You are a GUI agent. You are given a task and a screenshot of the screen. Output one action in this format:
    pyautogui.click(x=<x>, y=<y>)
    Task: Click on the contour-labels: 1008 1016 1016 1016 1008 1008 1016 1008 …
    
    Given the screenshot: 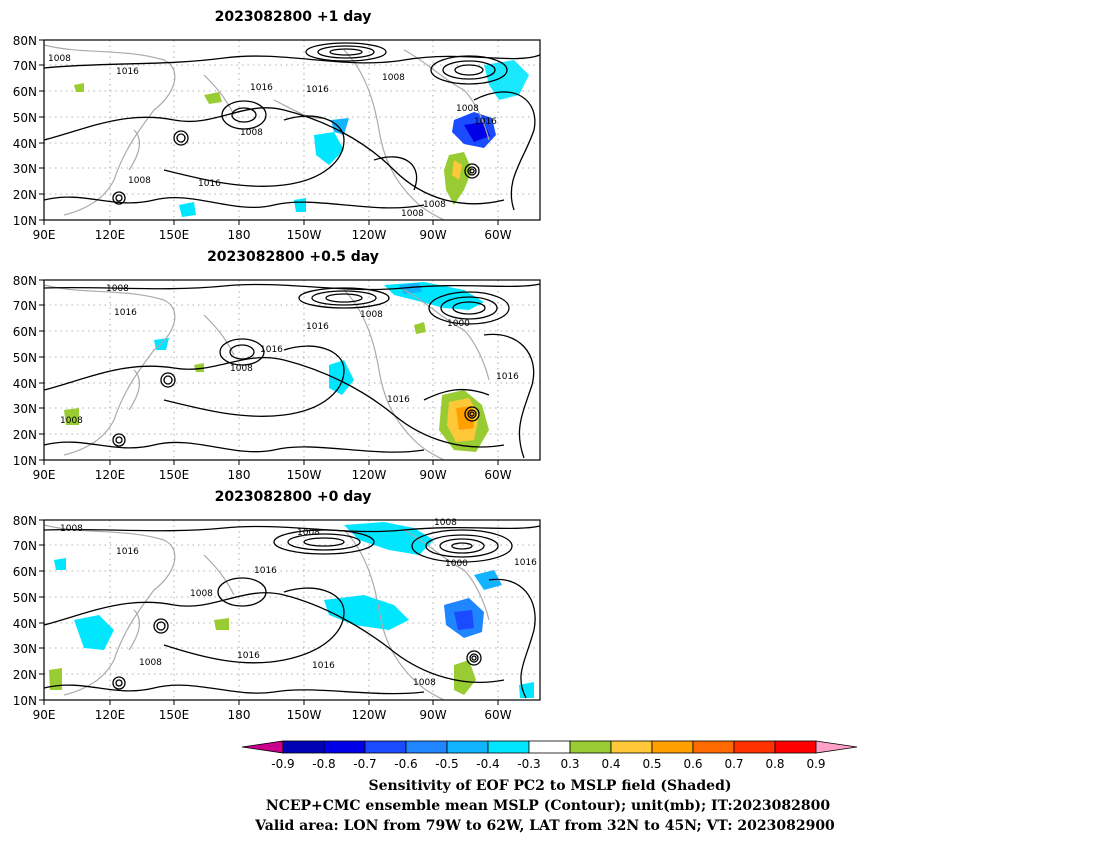 What is the action you would take?
    pyautogui.click(x=272, y=136)
    